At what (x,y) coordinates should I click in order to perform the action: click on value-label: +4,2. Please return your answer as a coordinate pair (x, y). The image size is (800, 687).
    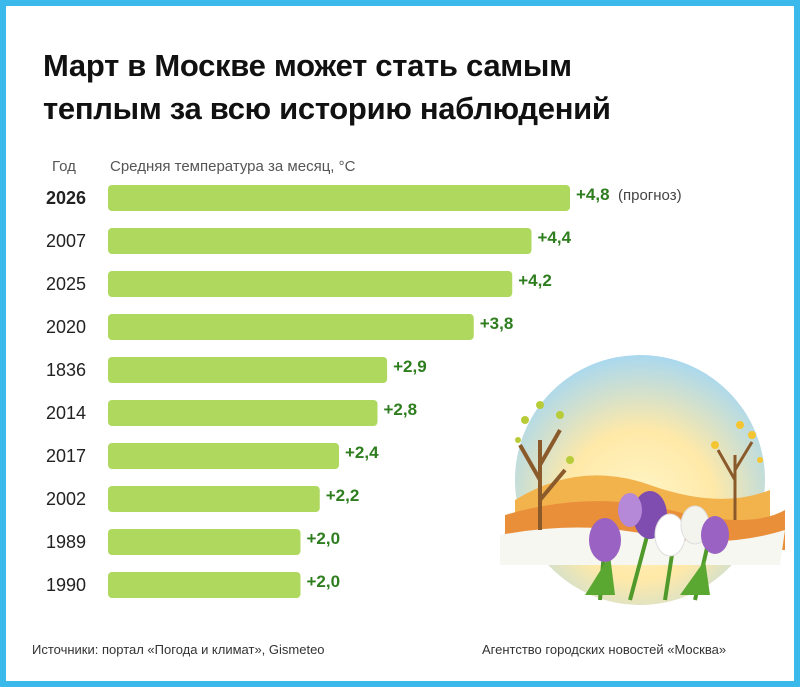
    Looking at the image, I should click on (535, 280).